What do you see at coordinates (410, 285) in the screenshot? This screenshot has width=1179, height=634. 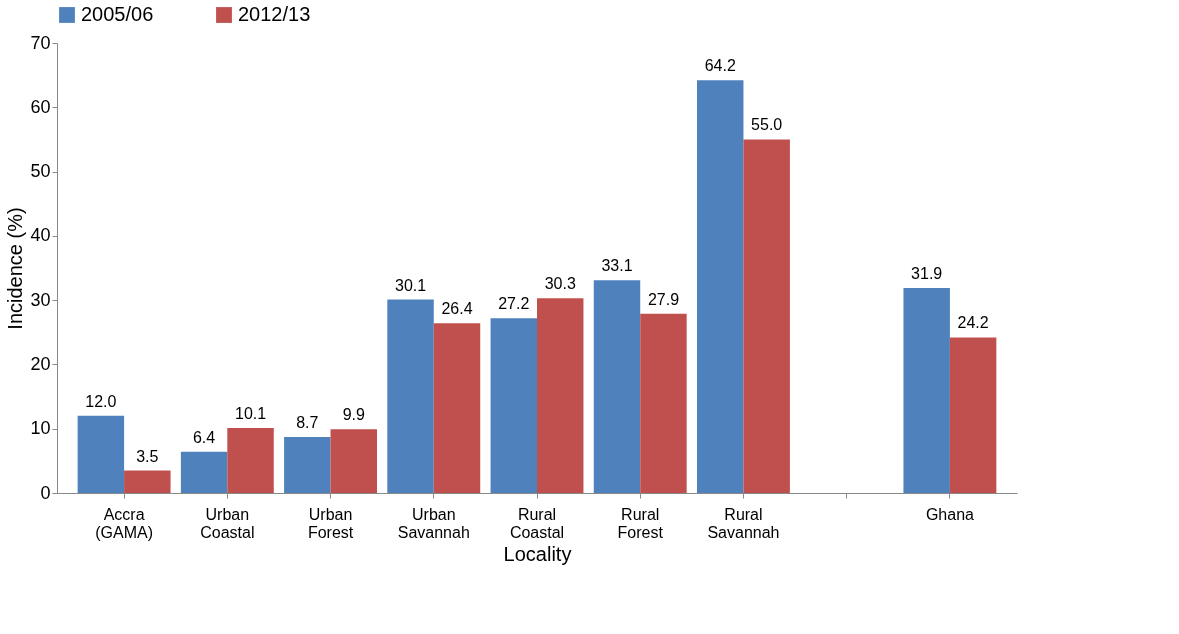 I see `data-label: 30.1` at bounding box center [410, 285].